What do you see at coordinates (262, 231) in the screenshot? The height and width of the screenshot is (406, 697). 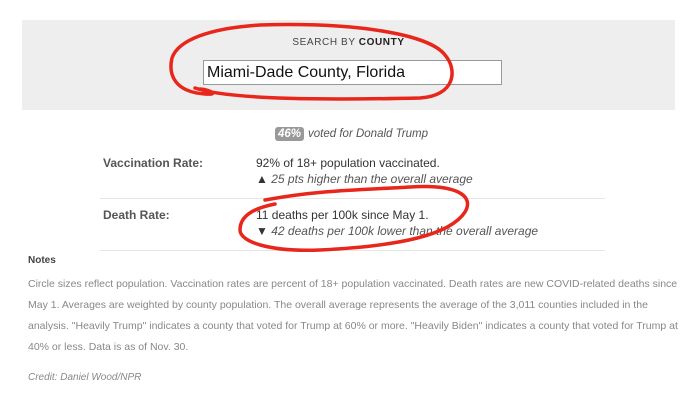 I see `down-triangle-icon: ▼` at bounding box center [262, 231].